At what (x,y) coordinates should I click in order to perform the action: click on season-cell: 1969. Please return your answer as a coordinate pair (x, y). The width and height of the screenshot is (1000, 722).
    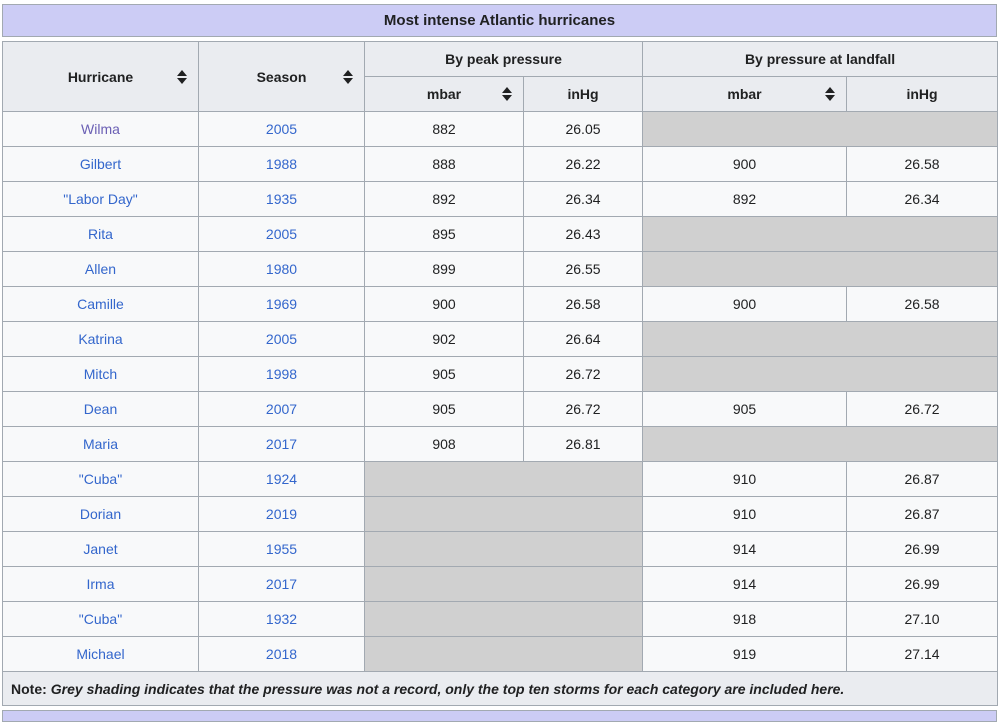
    Looking at the image, I should click on (281, 304).